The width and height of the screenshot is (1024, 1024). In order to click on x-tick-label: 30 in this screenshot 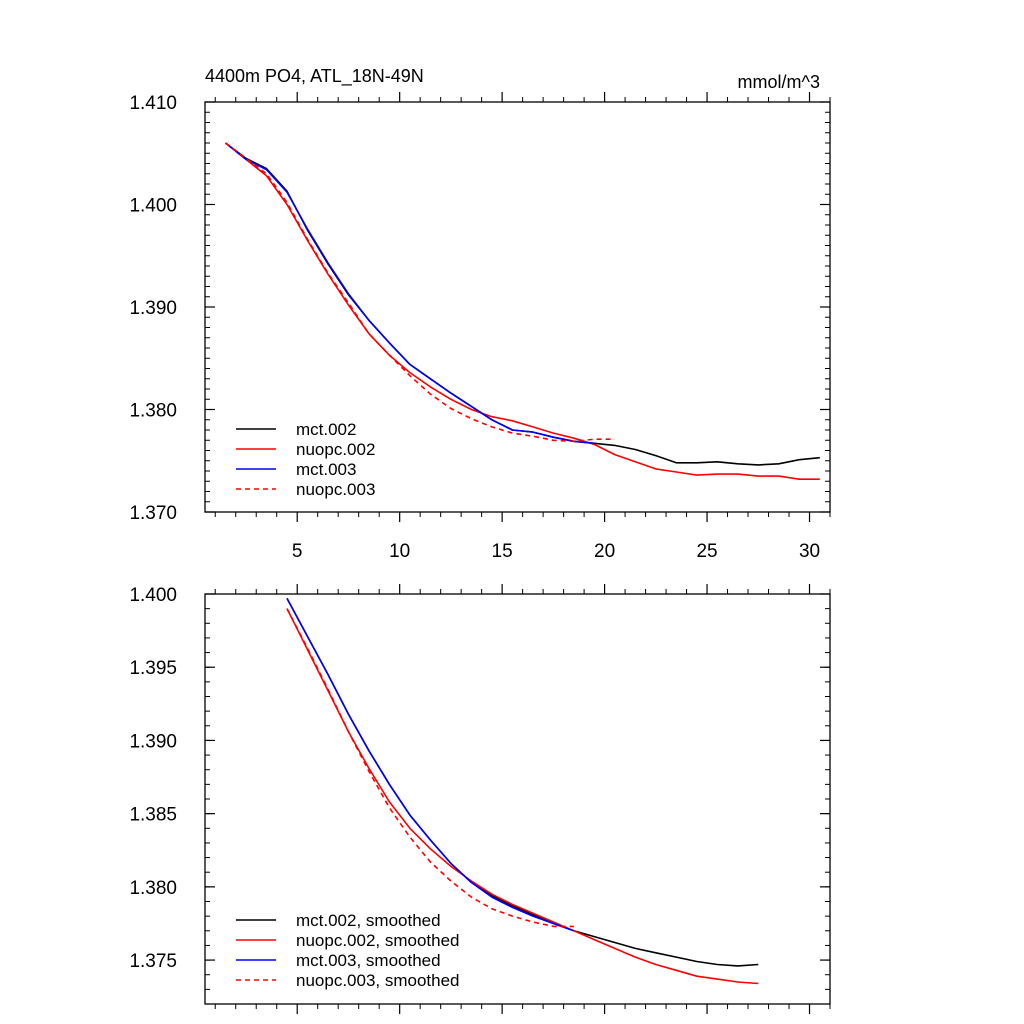, I will do `click(809, 551)`.